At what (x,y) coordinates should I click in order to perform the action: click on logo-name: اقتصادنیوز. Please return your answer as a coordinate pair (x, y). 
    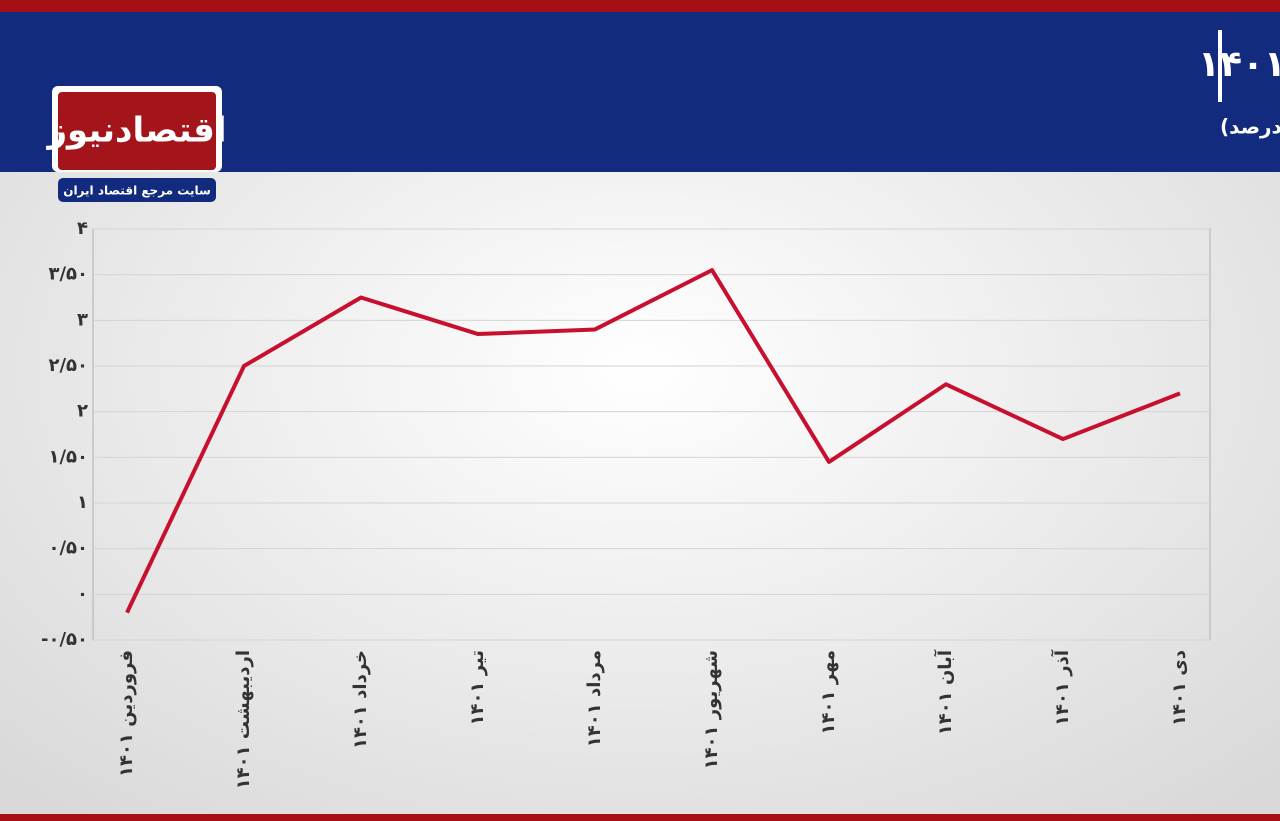
    Looking at the image, I should click on (135, 131).